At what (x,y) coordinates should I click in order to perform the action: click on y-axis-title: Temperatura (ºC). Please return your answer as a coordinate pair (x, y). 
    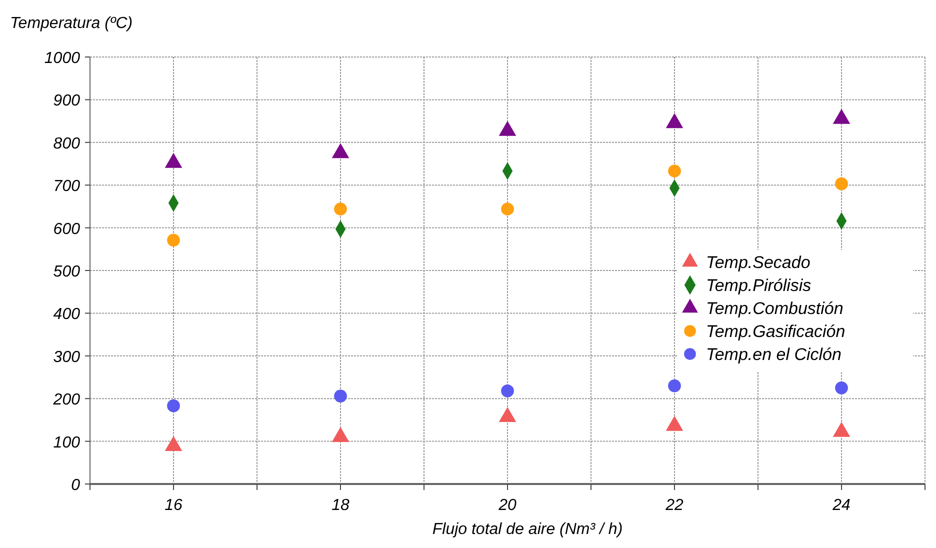
    Looking at the image, I should click on (71, 23).